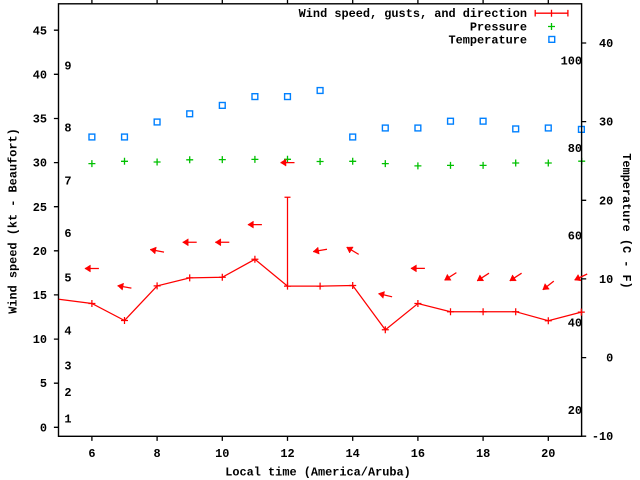  I want to click on svg-text:Wind speed, gusts, and directi: Wind speed, gusts, and direction, so click(413, 14).